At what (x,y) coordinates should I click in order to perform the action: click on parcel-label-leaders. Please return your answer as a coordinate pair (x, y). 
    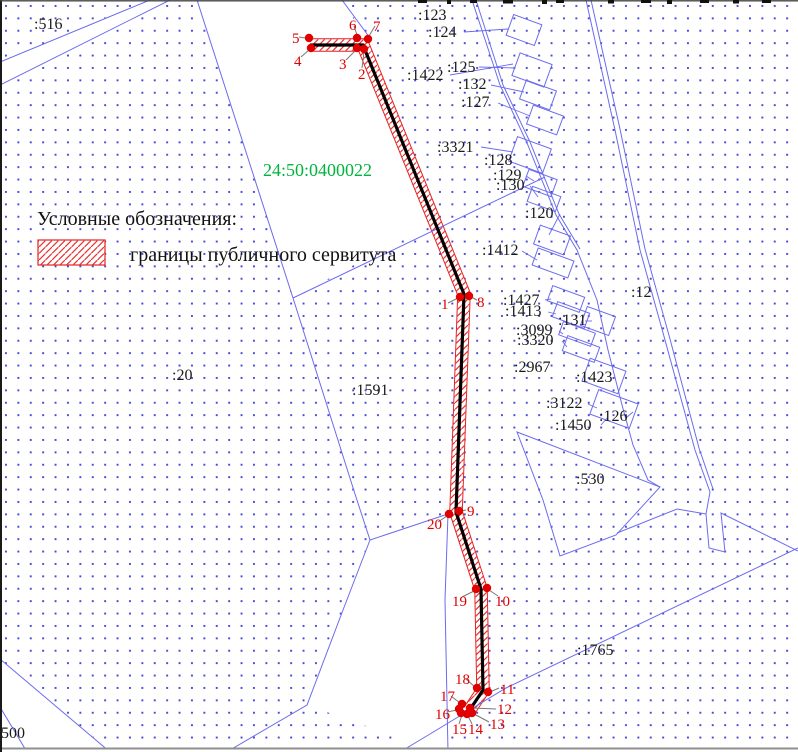
    Looking at the image, I should click on (541, 227).